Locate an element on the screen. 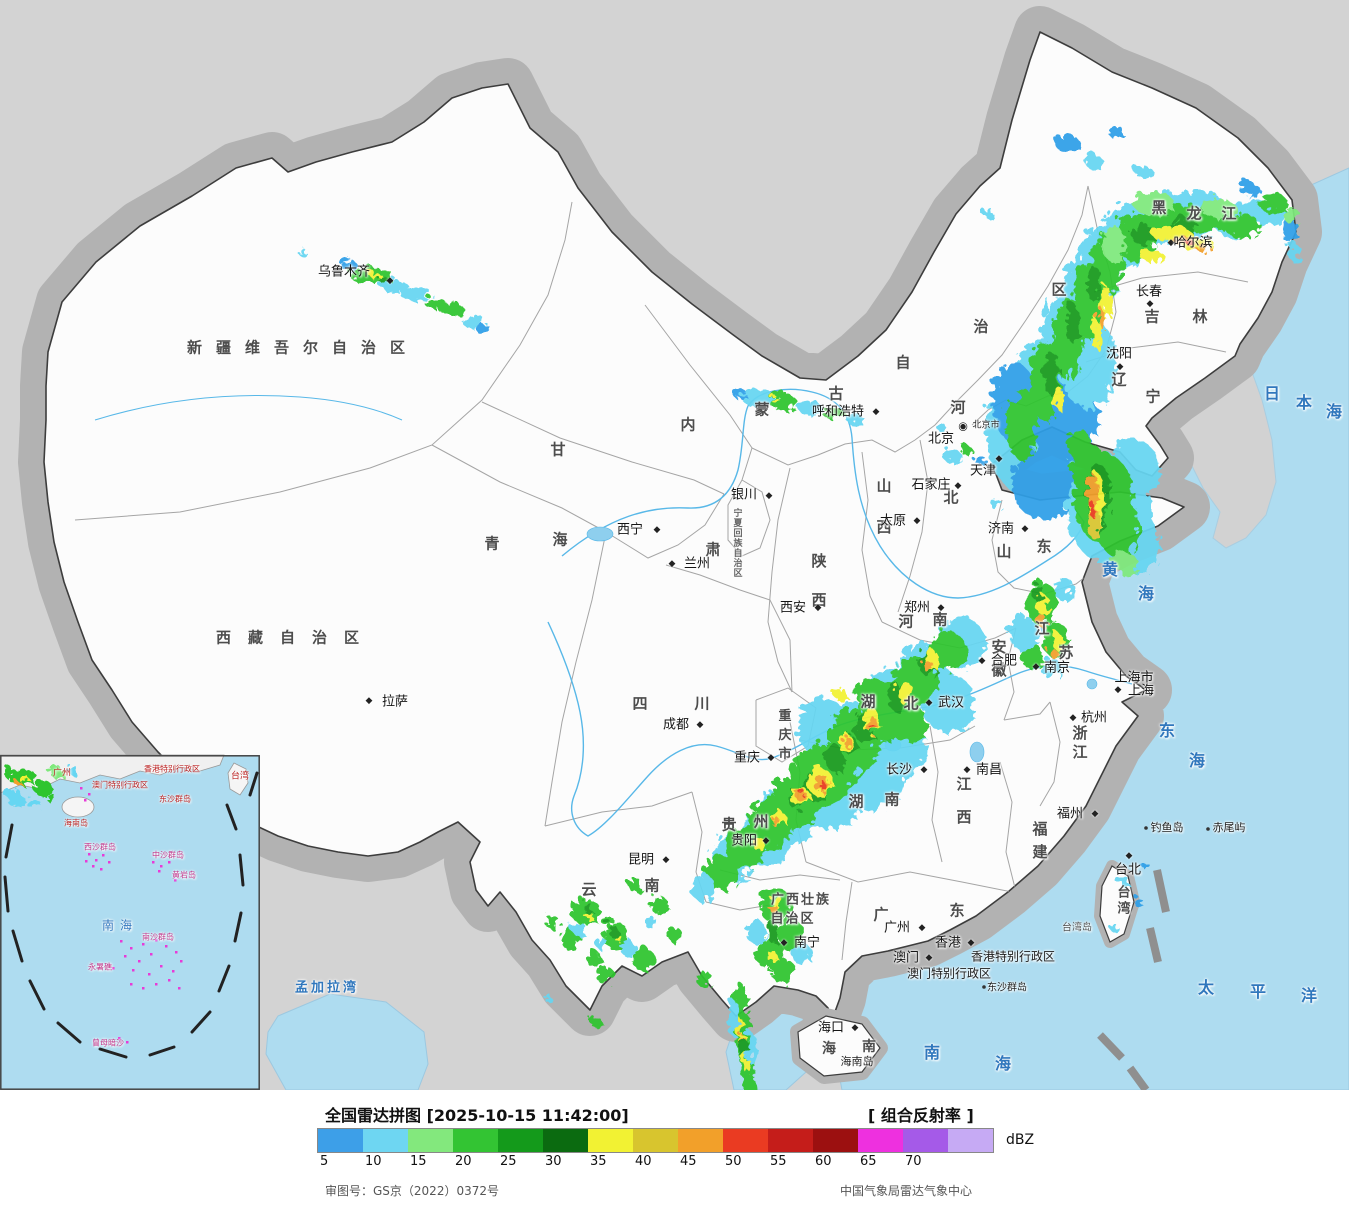  scale-tick: 10 is located at coordinates (373, 1161).